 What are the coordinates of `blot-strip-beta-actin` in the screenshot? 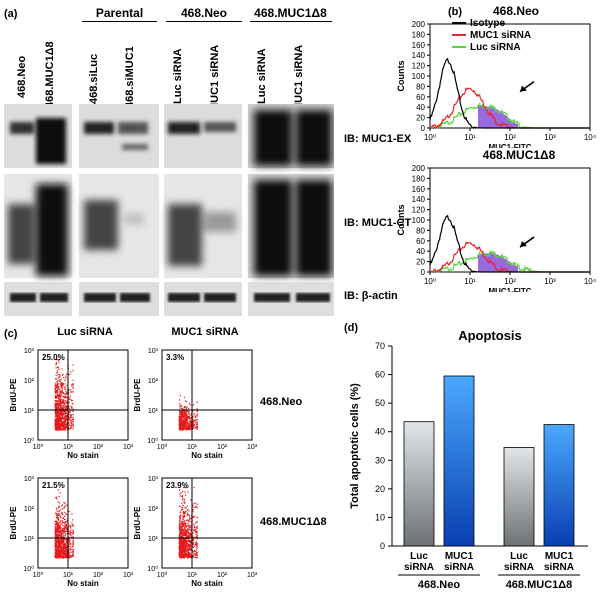 It's located at (169, 299).